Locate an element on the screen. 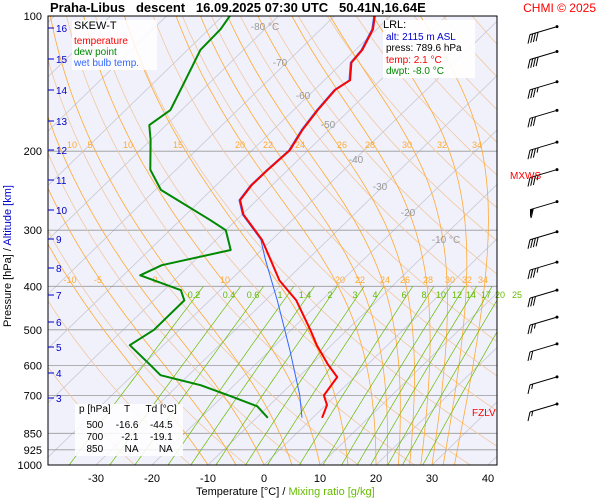 The width and height of the screenshot is (600, 500). altitude-tick-label: 5 is located at coordinates (59, 348).